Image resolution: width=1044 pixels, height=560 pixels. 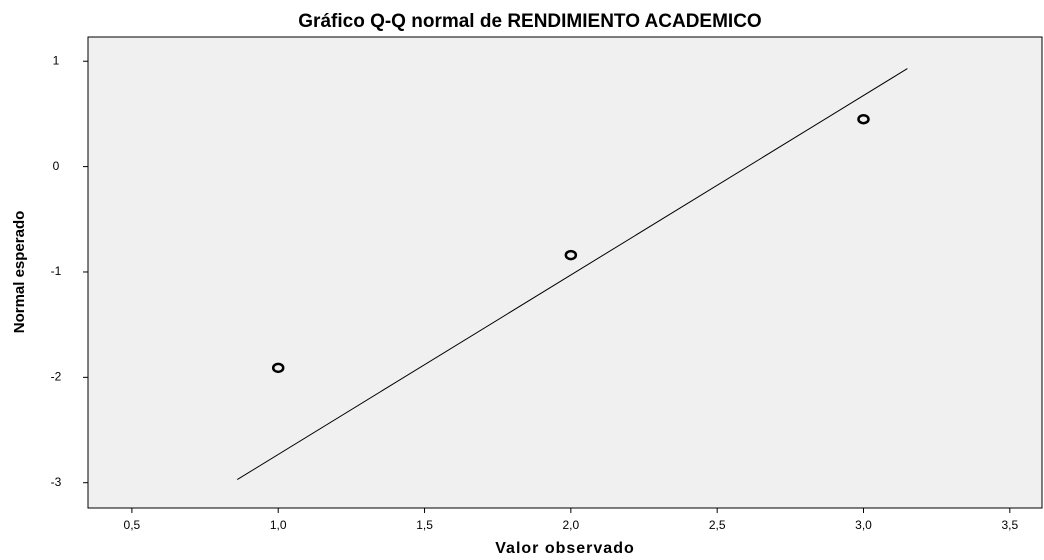 I want to click on y-tick-label: -3, so click(x=56, y=482).